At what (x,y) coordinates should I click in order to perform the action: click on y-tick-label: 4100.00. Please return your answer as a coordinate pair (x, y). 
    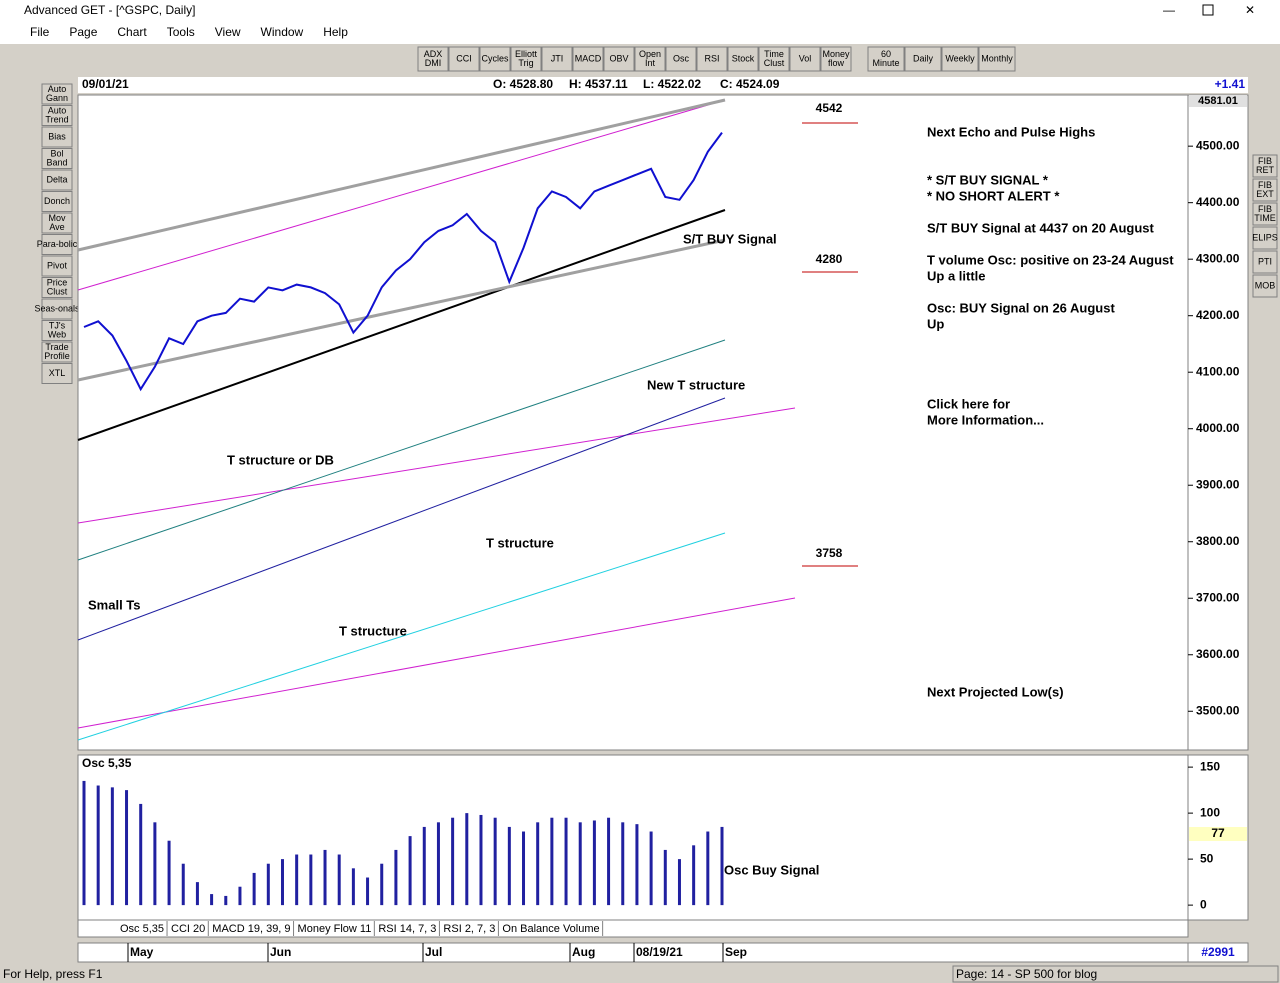
    Looking at the image, I should click on (1218, 371).